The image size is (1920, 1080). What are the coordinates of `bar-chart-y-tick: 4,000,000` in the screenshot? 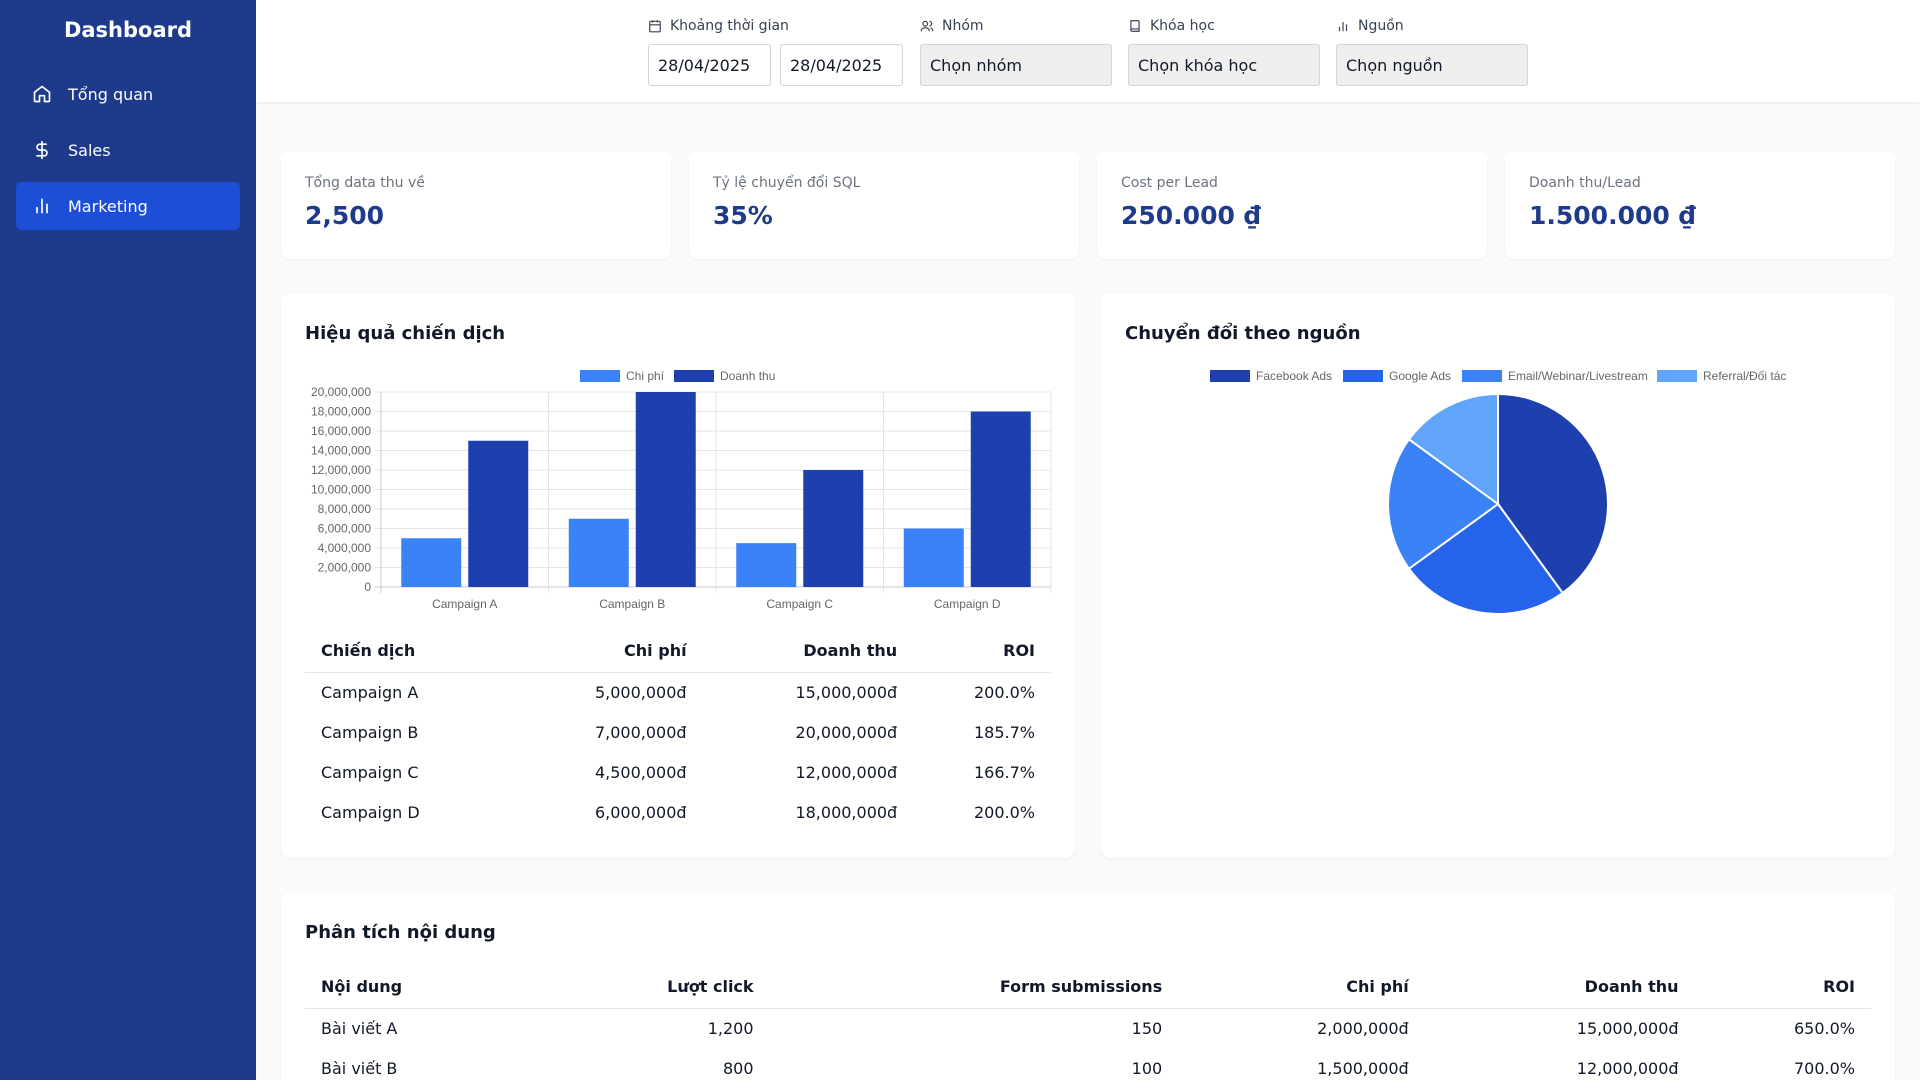 It's located at (345, 548).